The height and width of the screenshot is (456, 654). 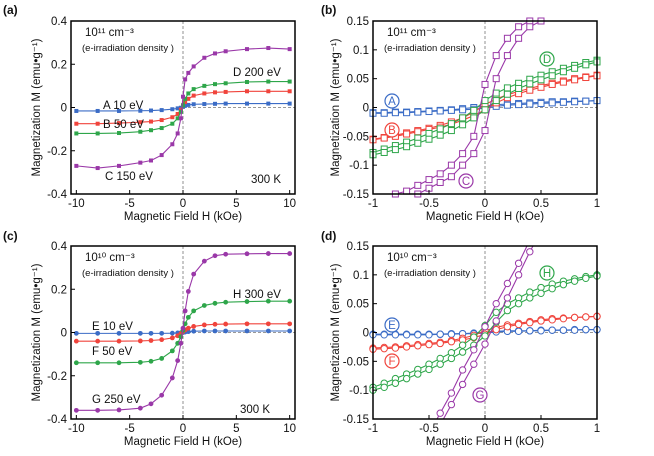 I want to click on temperature-label: 300 K, so click(x=266, y=180).